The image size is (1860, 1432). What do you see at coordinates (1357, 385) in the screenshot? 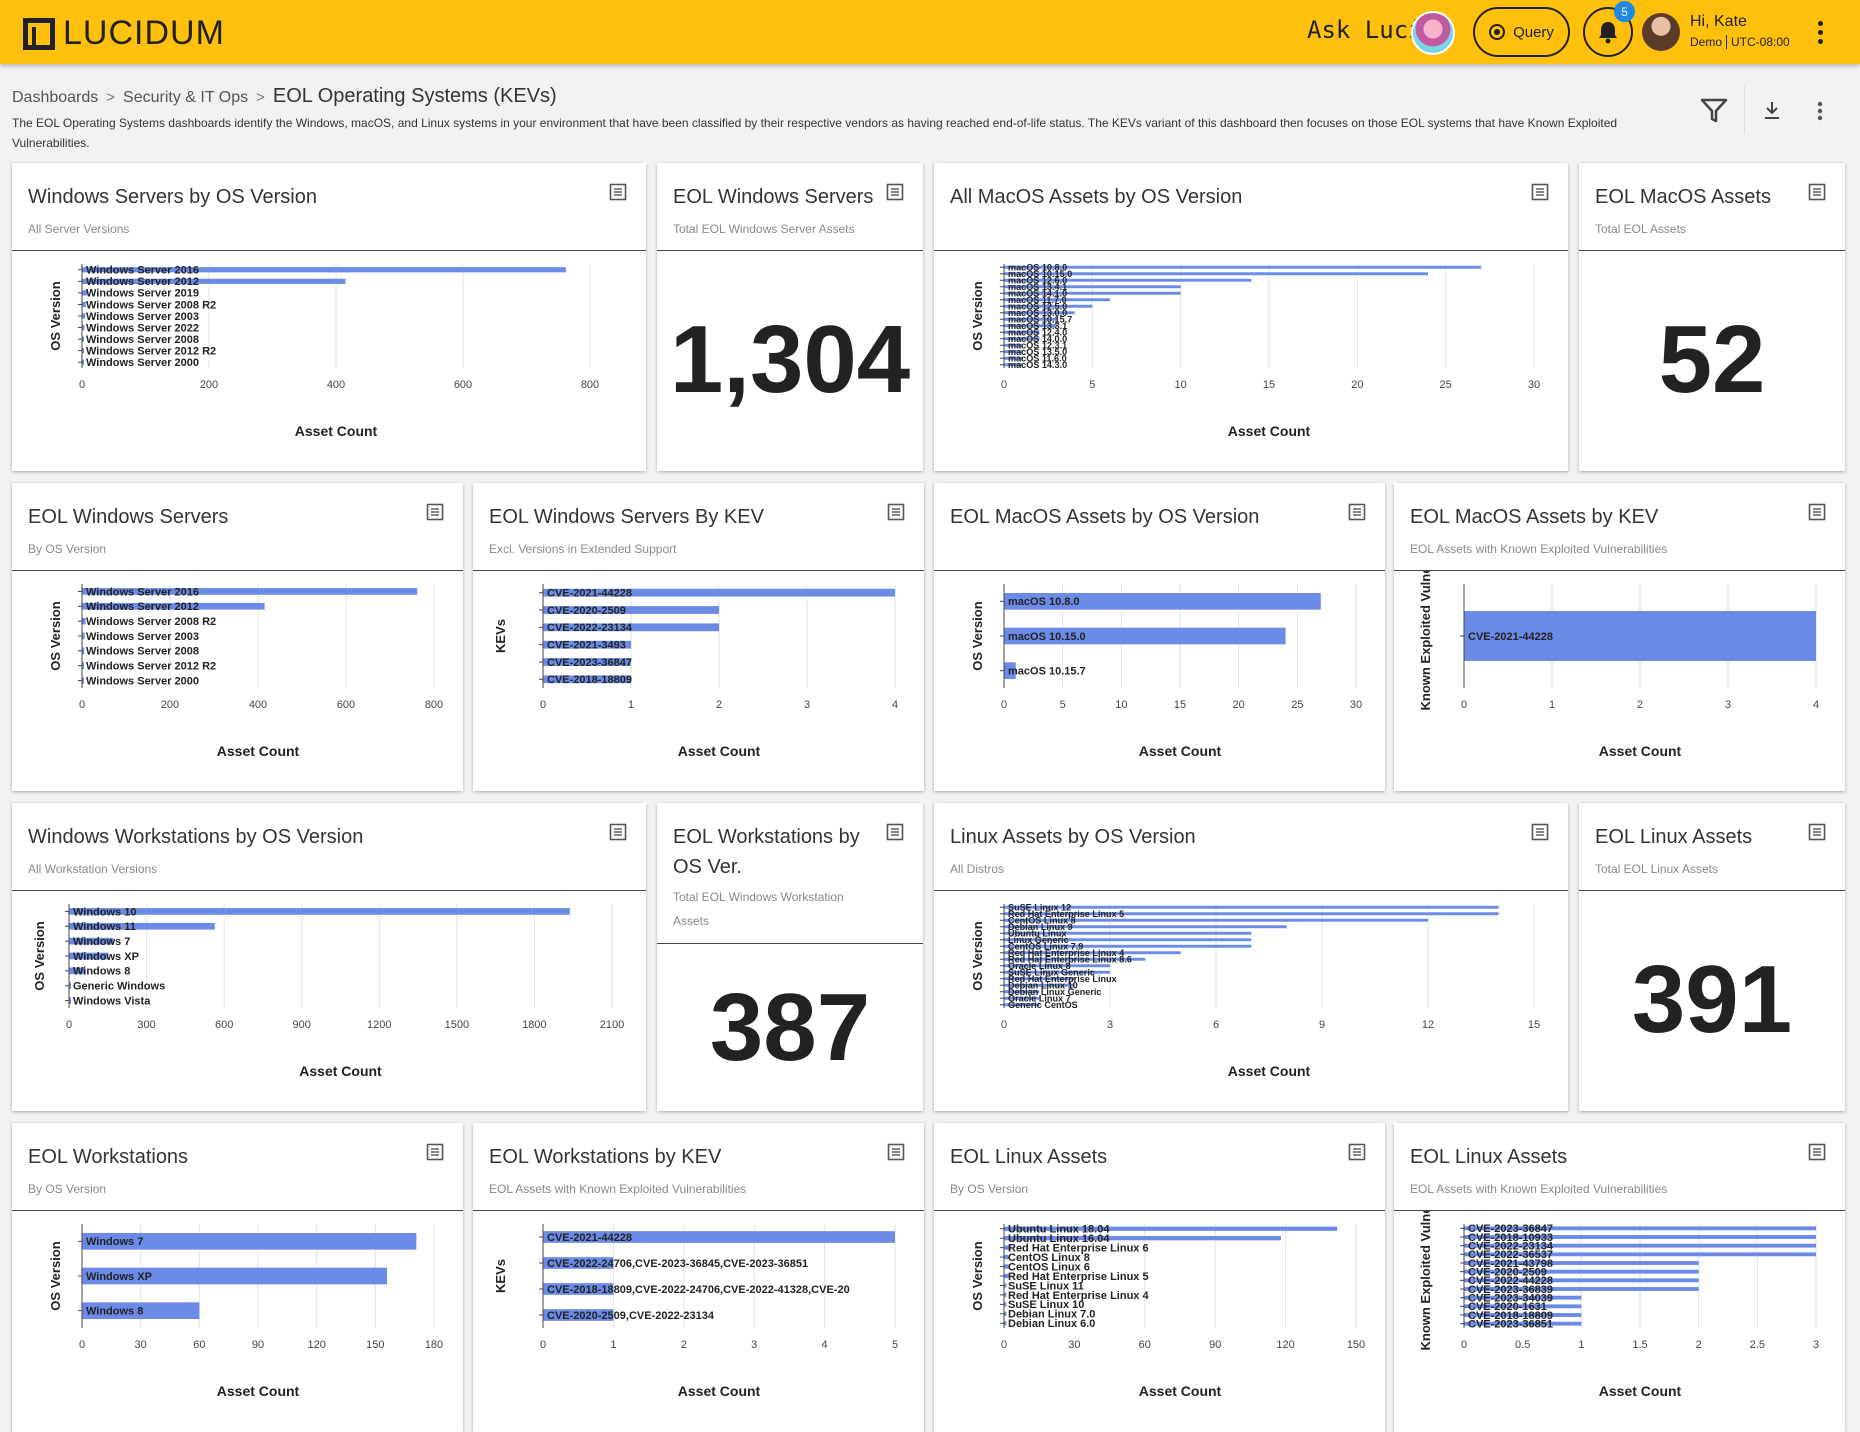
I see `x-tick-label: 20` at bounding box center [1357, 385].